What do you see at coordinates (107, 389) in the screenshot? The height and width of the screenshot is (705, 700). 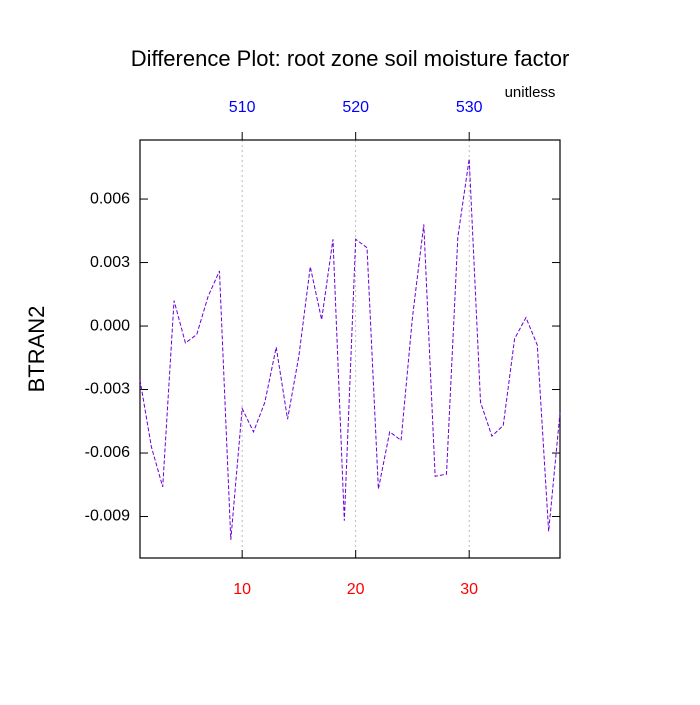 I see `y-tick-label: -0.003` at bounding box center [107, 389].